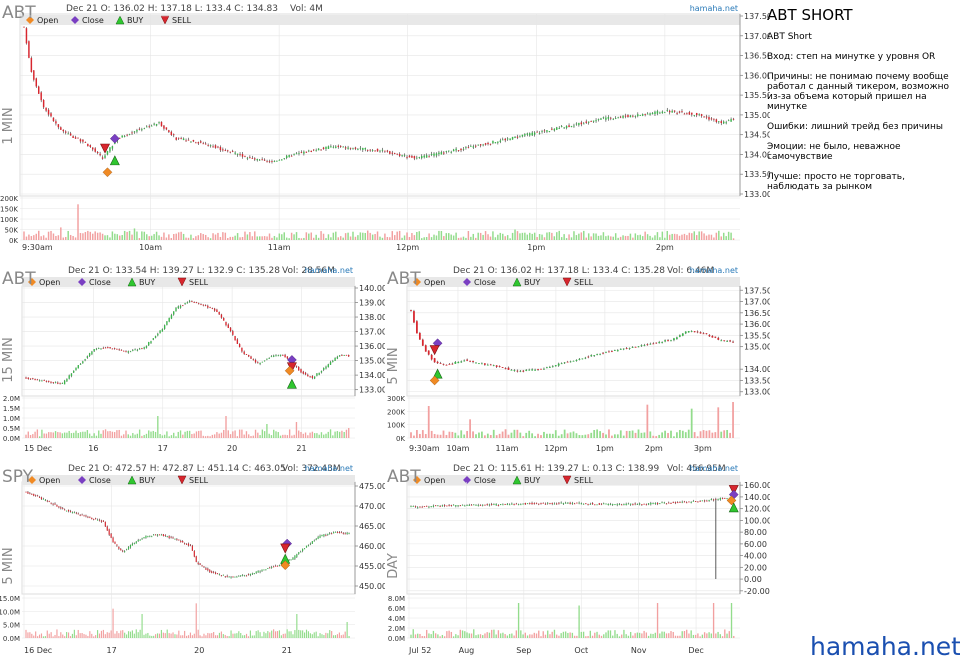 The image size is (960, 661). I want to click on x-tick-label: 9:30am, so click(37, 247).